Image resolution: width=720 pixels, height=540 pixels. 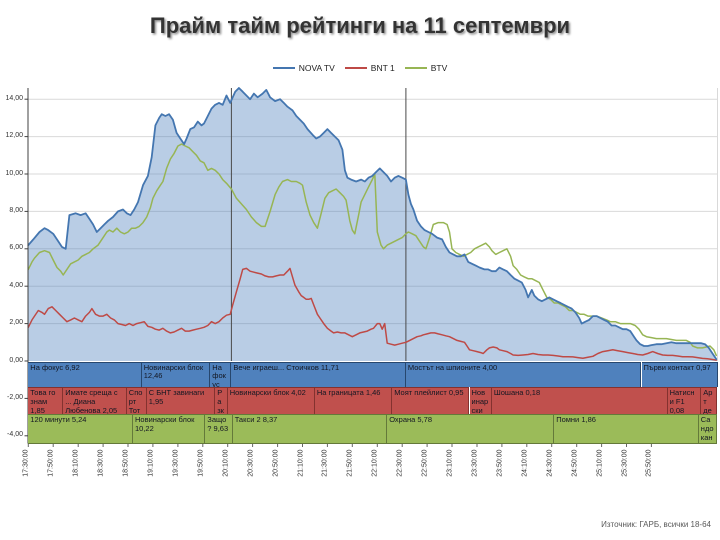 What do you see at coordinates (80, 429) in the screenshot?
I see `program-segment: 120 минути 5,24` at bounding box center [80, 429].